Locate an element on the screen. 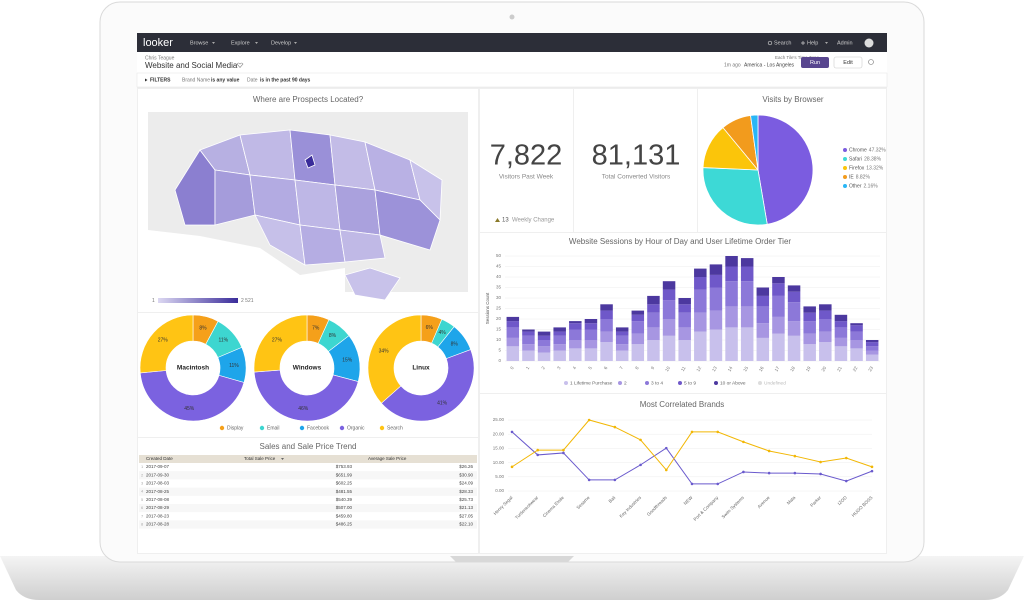 Image resolution: width=1024 pixels, height=613 pixels. data-label: 27% is located at coordinates (163, 341).